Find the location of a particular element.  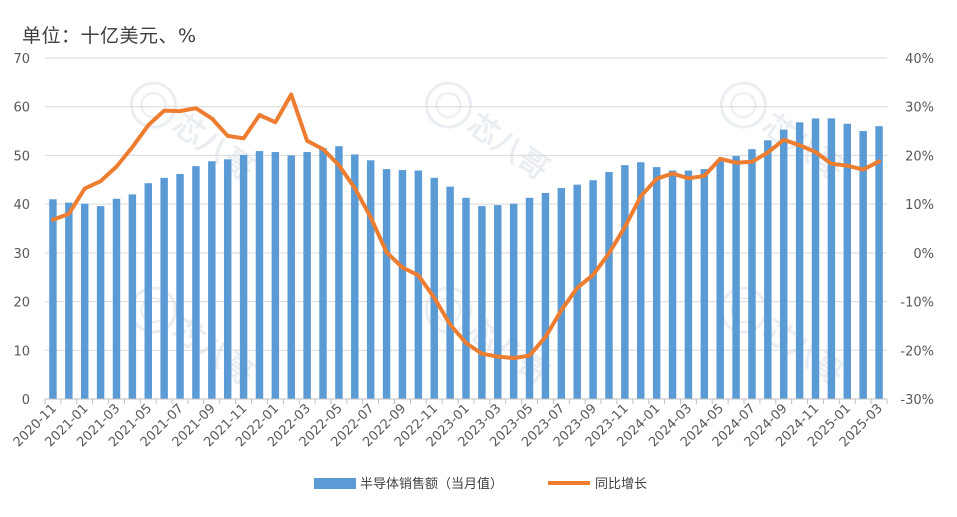

y-left-tick-label: 60 is located at coordinates (21, 108).